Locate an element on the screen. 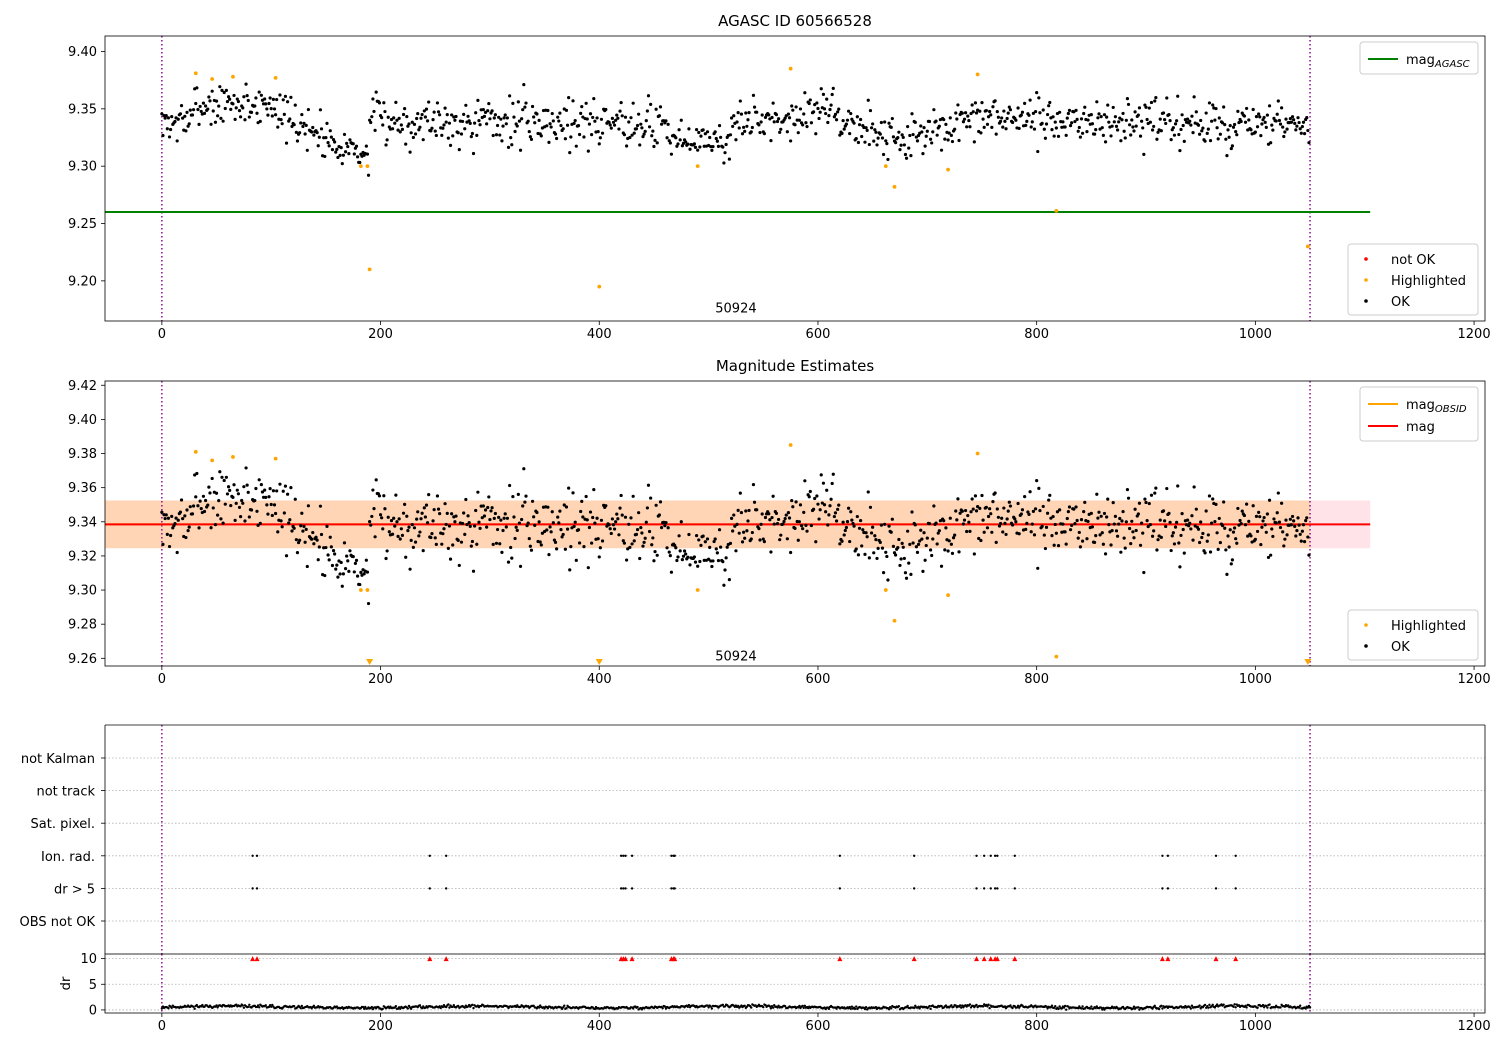  x-tick-label: 800 is located at coordinates (1036, 679).